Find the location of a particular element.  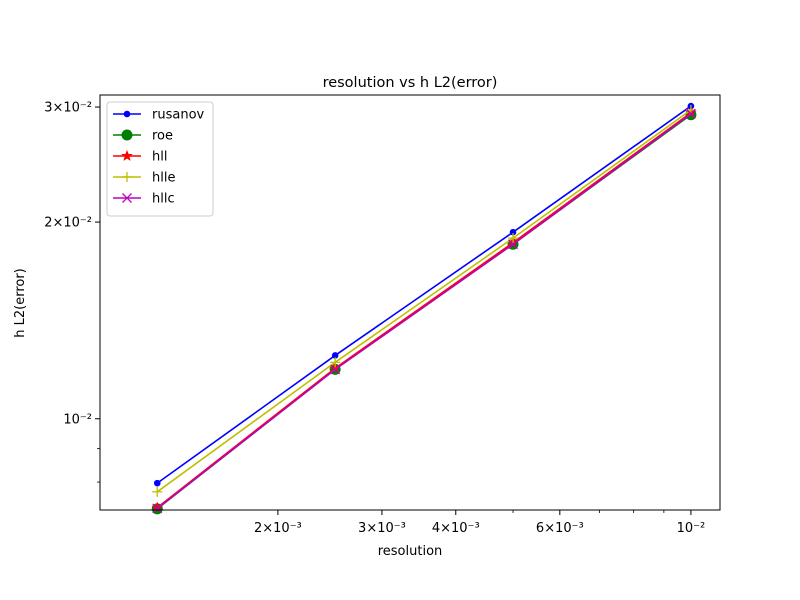

legend-entry-hll: hll is located at coordinates (140, 157).